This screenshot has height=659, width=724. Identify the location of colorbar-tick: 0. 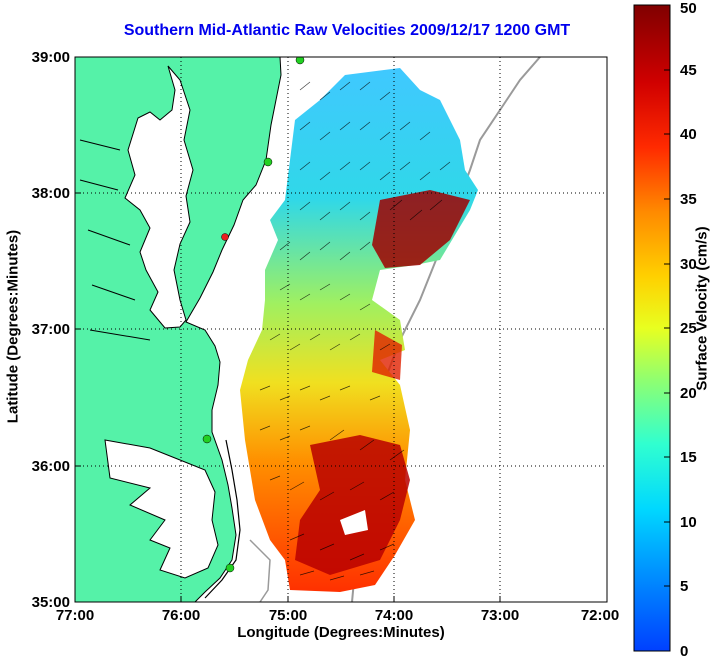
(684, 651).